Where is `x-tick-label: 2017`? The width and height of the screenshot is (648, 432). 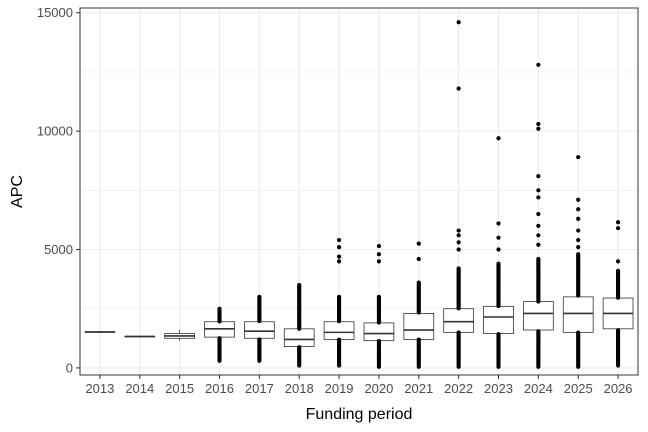
x-tick-label: 2017 is located at coordinates (259, 388).